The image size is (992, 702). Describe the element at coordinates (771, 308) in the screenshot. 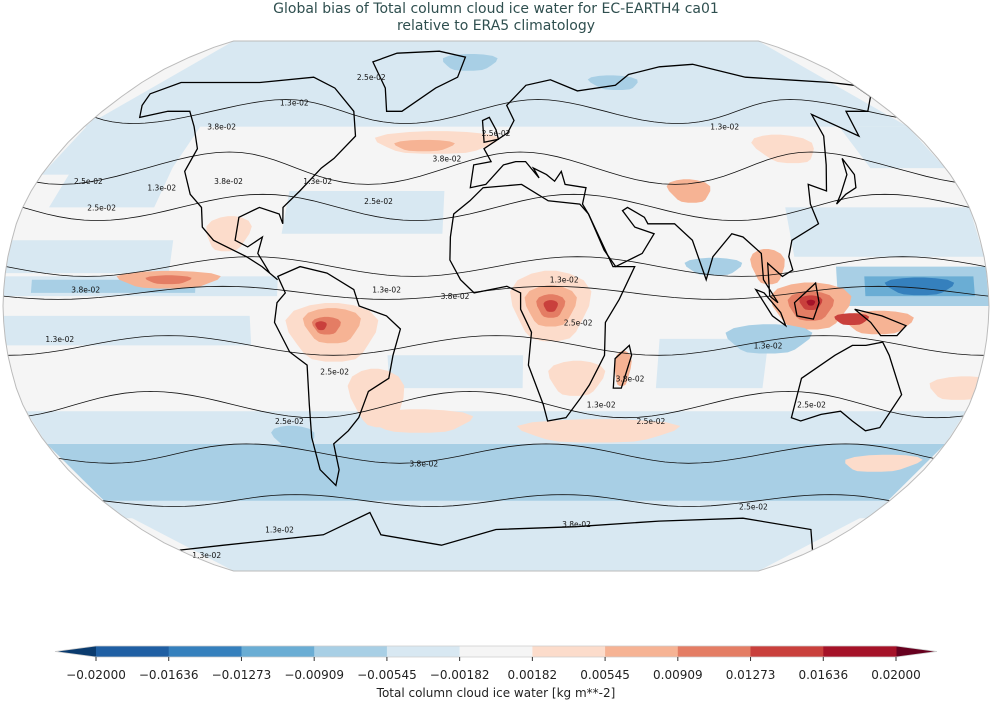

I see `coastline-sumatra` at that location.